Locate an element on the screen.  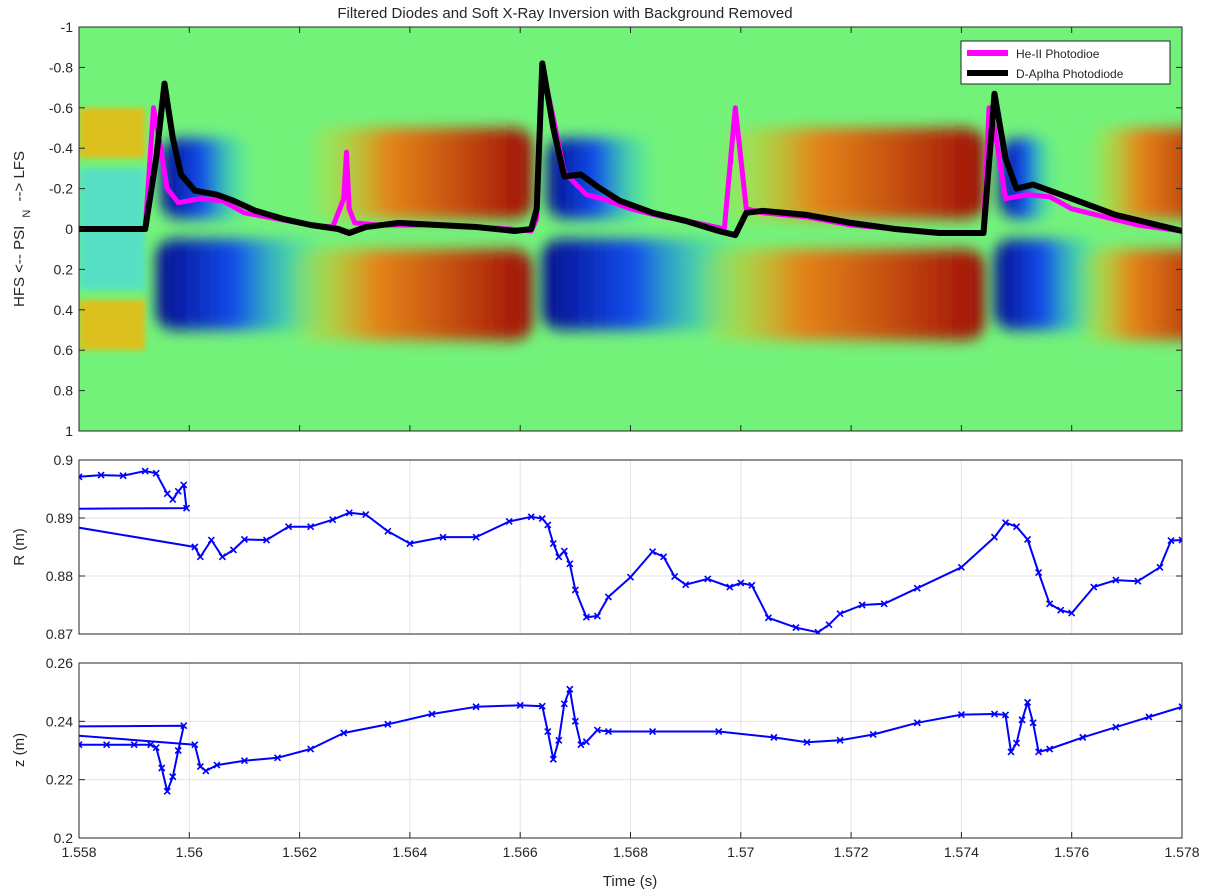
heatmap-y-tick-label: 0.4 is located at coordinates (64, 310).